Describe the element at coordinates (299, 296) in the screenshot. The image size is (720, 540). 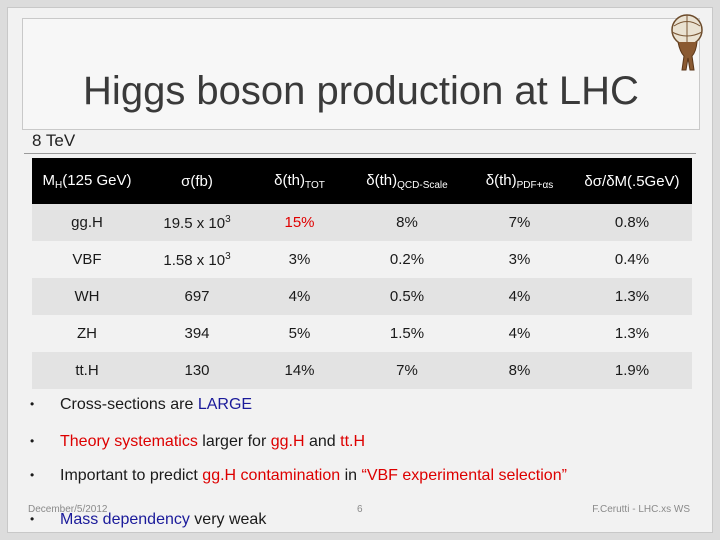
I see `tot-cell: 4%` at that location.